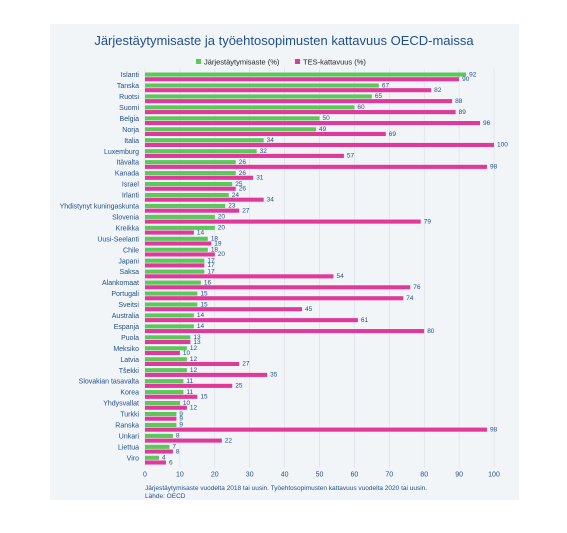  What do you see at coordinates (145, 475) in the screenshot?
I see `x-tick-label: 0` at bounding box center [145, 475].